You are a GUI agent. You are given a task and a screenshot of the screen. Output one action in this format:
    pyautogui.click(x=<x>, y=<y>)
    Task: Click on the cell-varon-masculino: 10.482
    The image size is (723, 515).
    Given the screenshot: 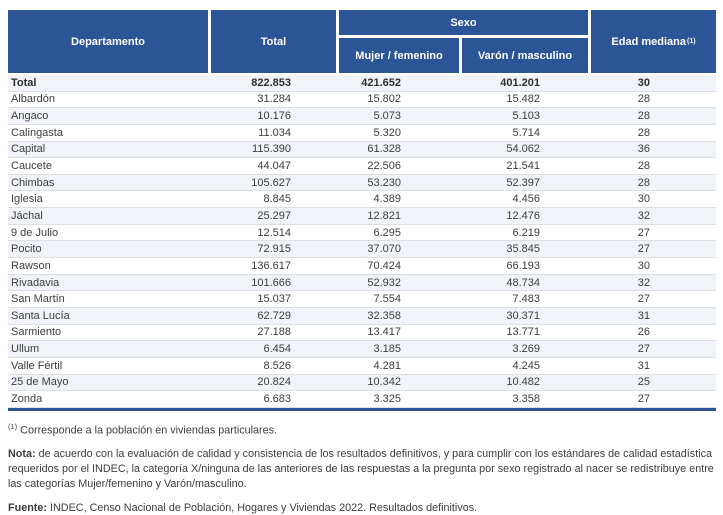 What is the action you would take?
    pyautogui.click(x=523, y=382)
    